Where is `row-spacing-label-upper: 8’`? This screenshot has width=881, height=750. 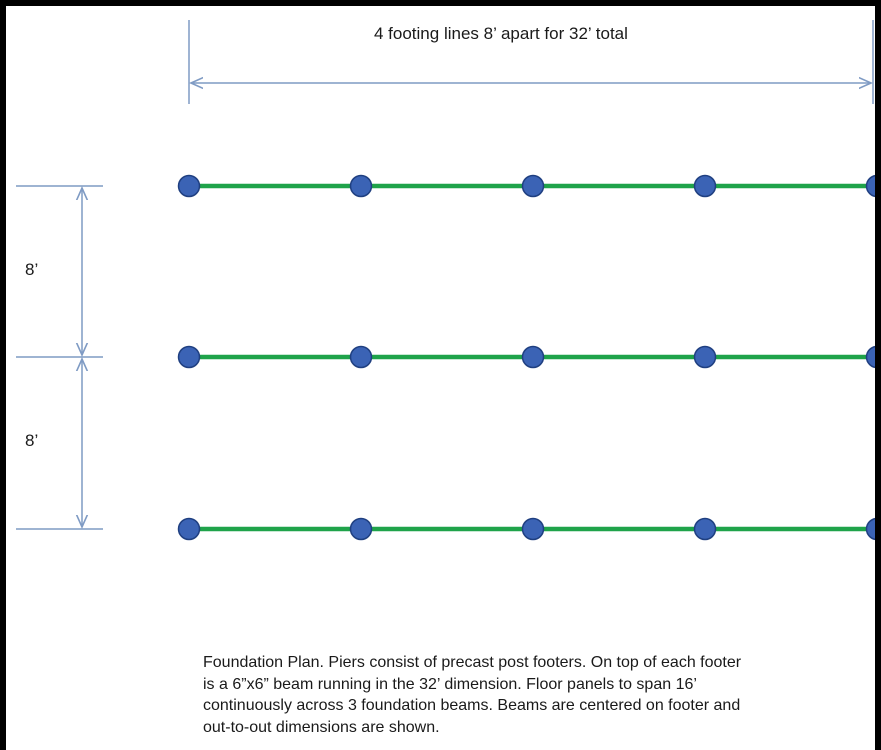
row-spacing-label-upper: 8’ is located at coordinates (32, 269).